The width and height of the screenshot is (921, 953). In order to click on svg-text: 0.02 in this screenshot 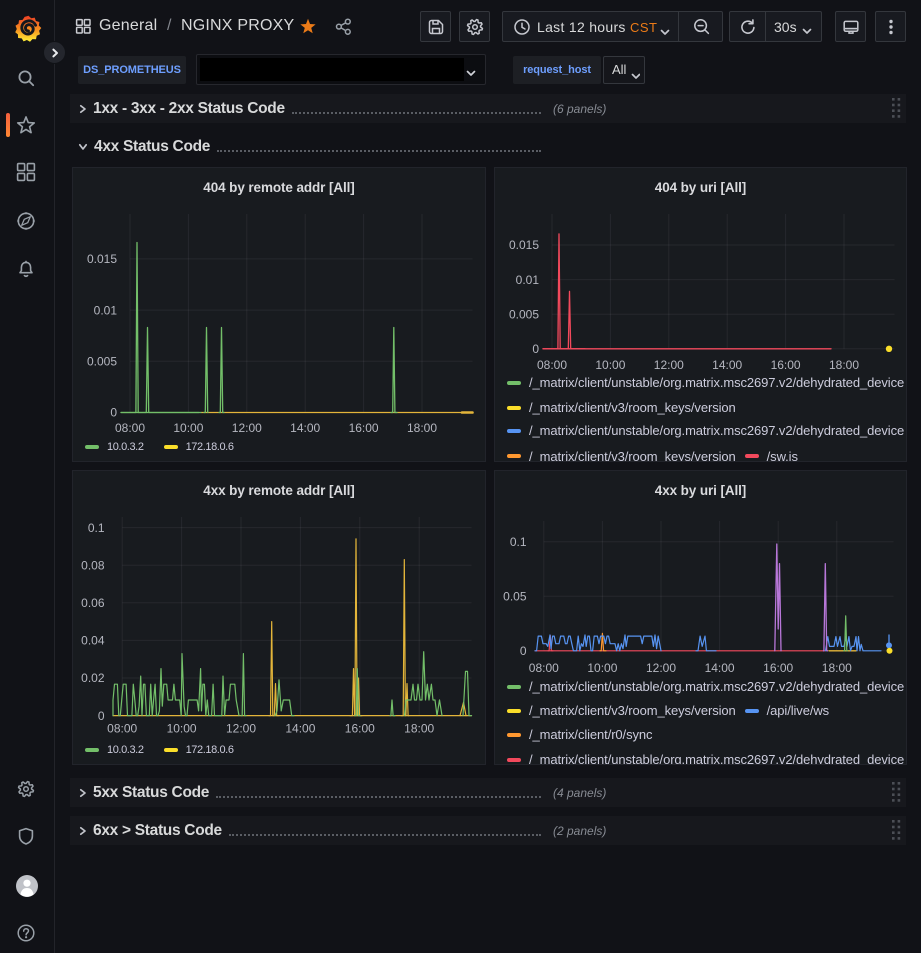, I will do `click(93, 678)`.